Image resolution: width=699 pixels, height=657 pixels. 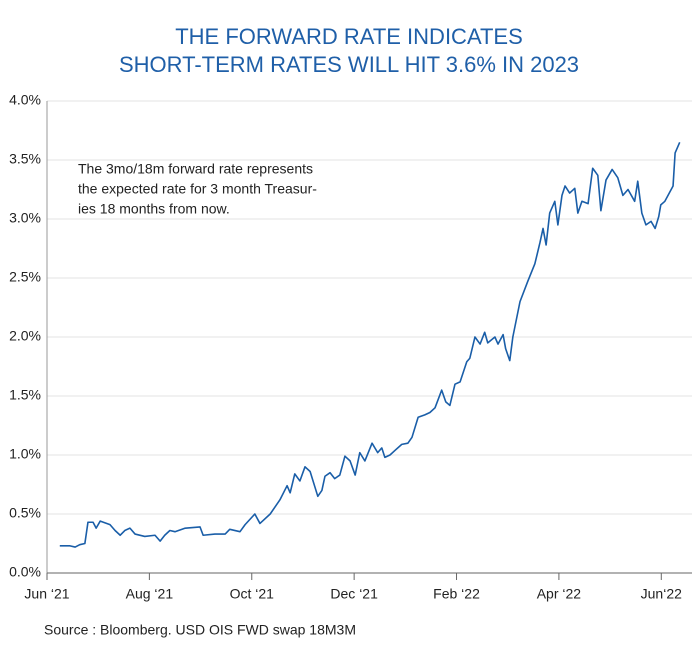 I want to click on x-tick-label: Jun ‘21, so click(x=46, y=594).